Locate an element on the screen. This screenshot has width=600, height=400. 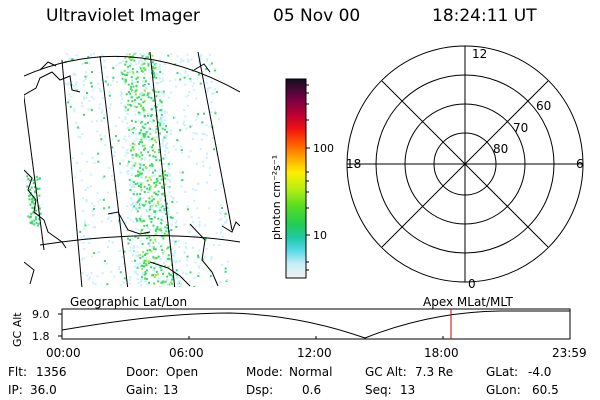
instrument-title: Ultraviolet Imager is located at coordinates (123, 16).